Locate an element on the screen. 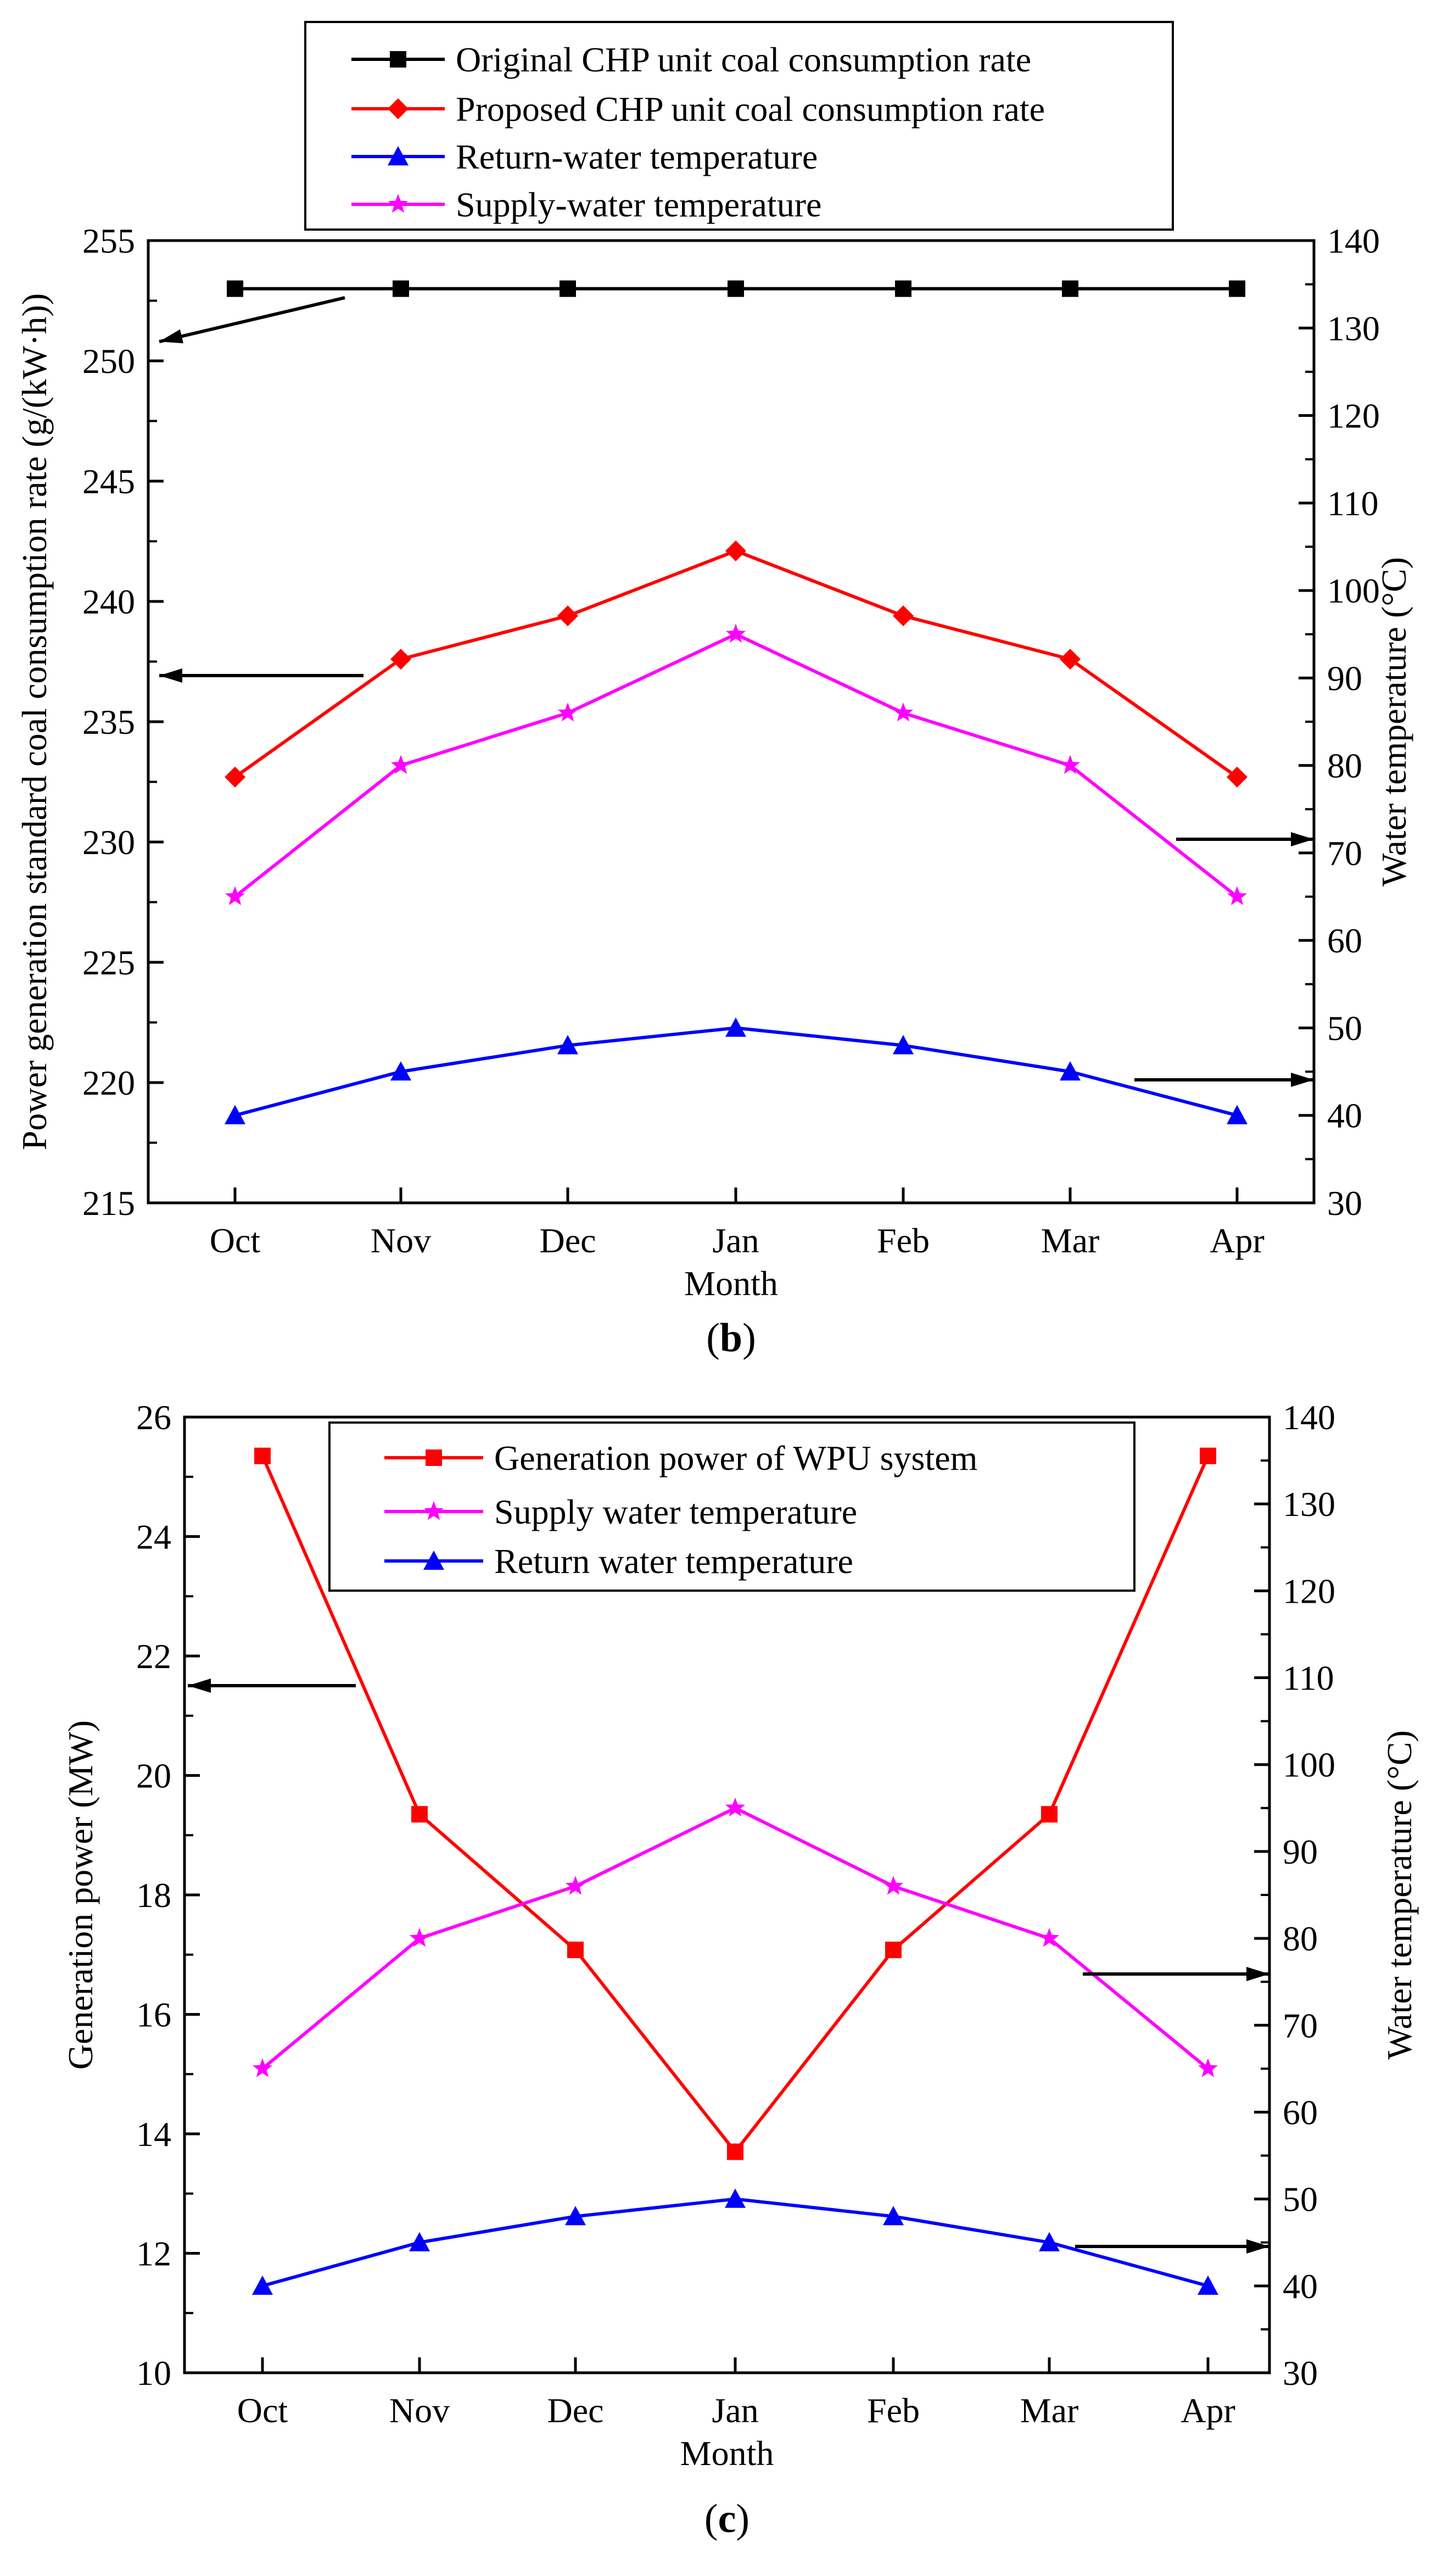 The image size is (1432, 2576). figure-caption: (b) is located at coordinates (731, 1338).